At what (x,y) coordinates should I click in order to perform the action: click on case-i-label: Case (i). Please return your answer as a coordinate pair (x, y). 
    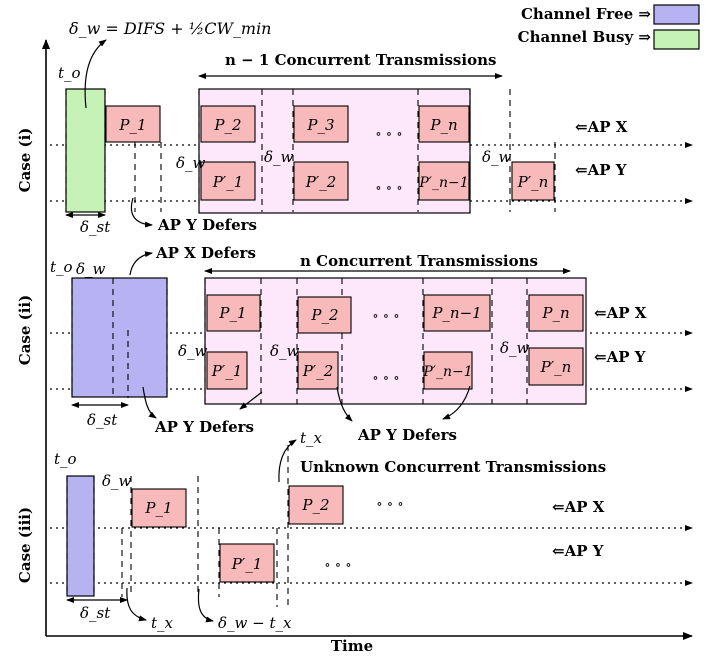
    Looking at the image, I should click on (25, 160).